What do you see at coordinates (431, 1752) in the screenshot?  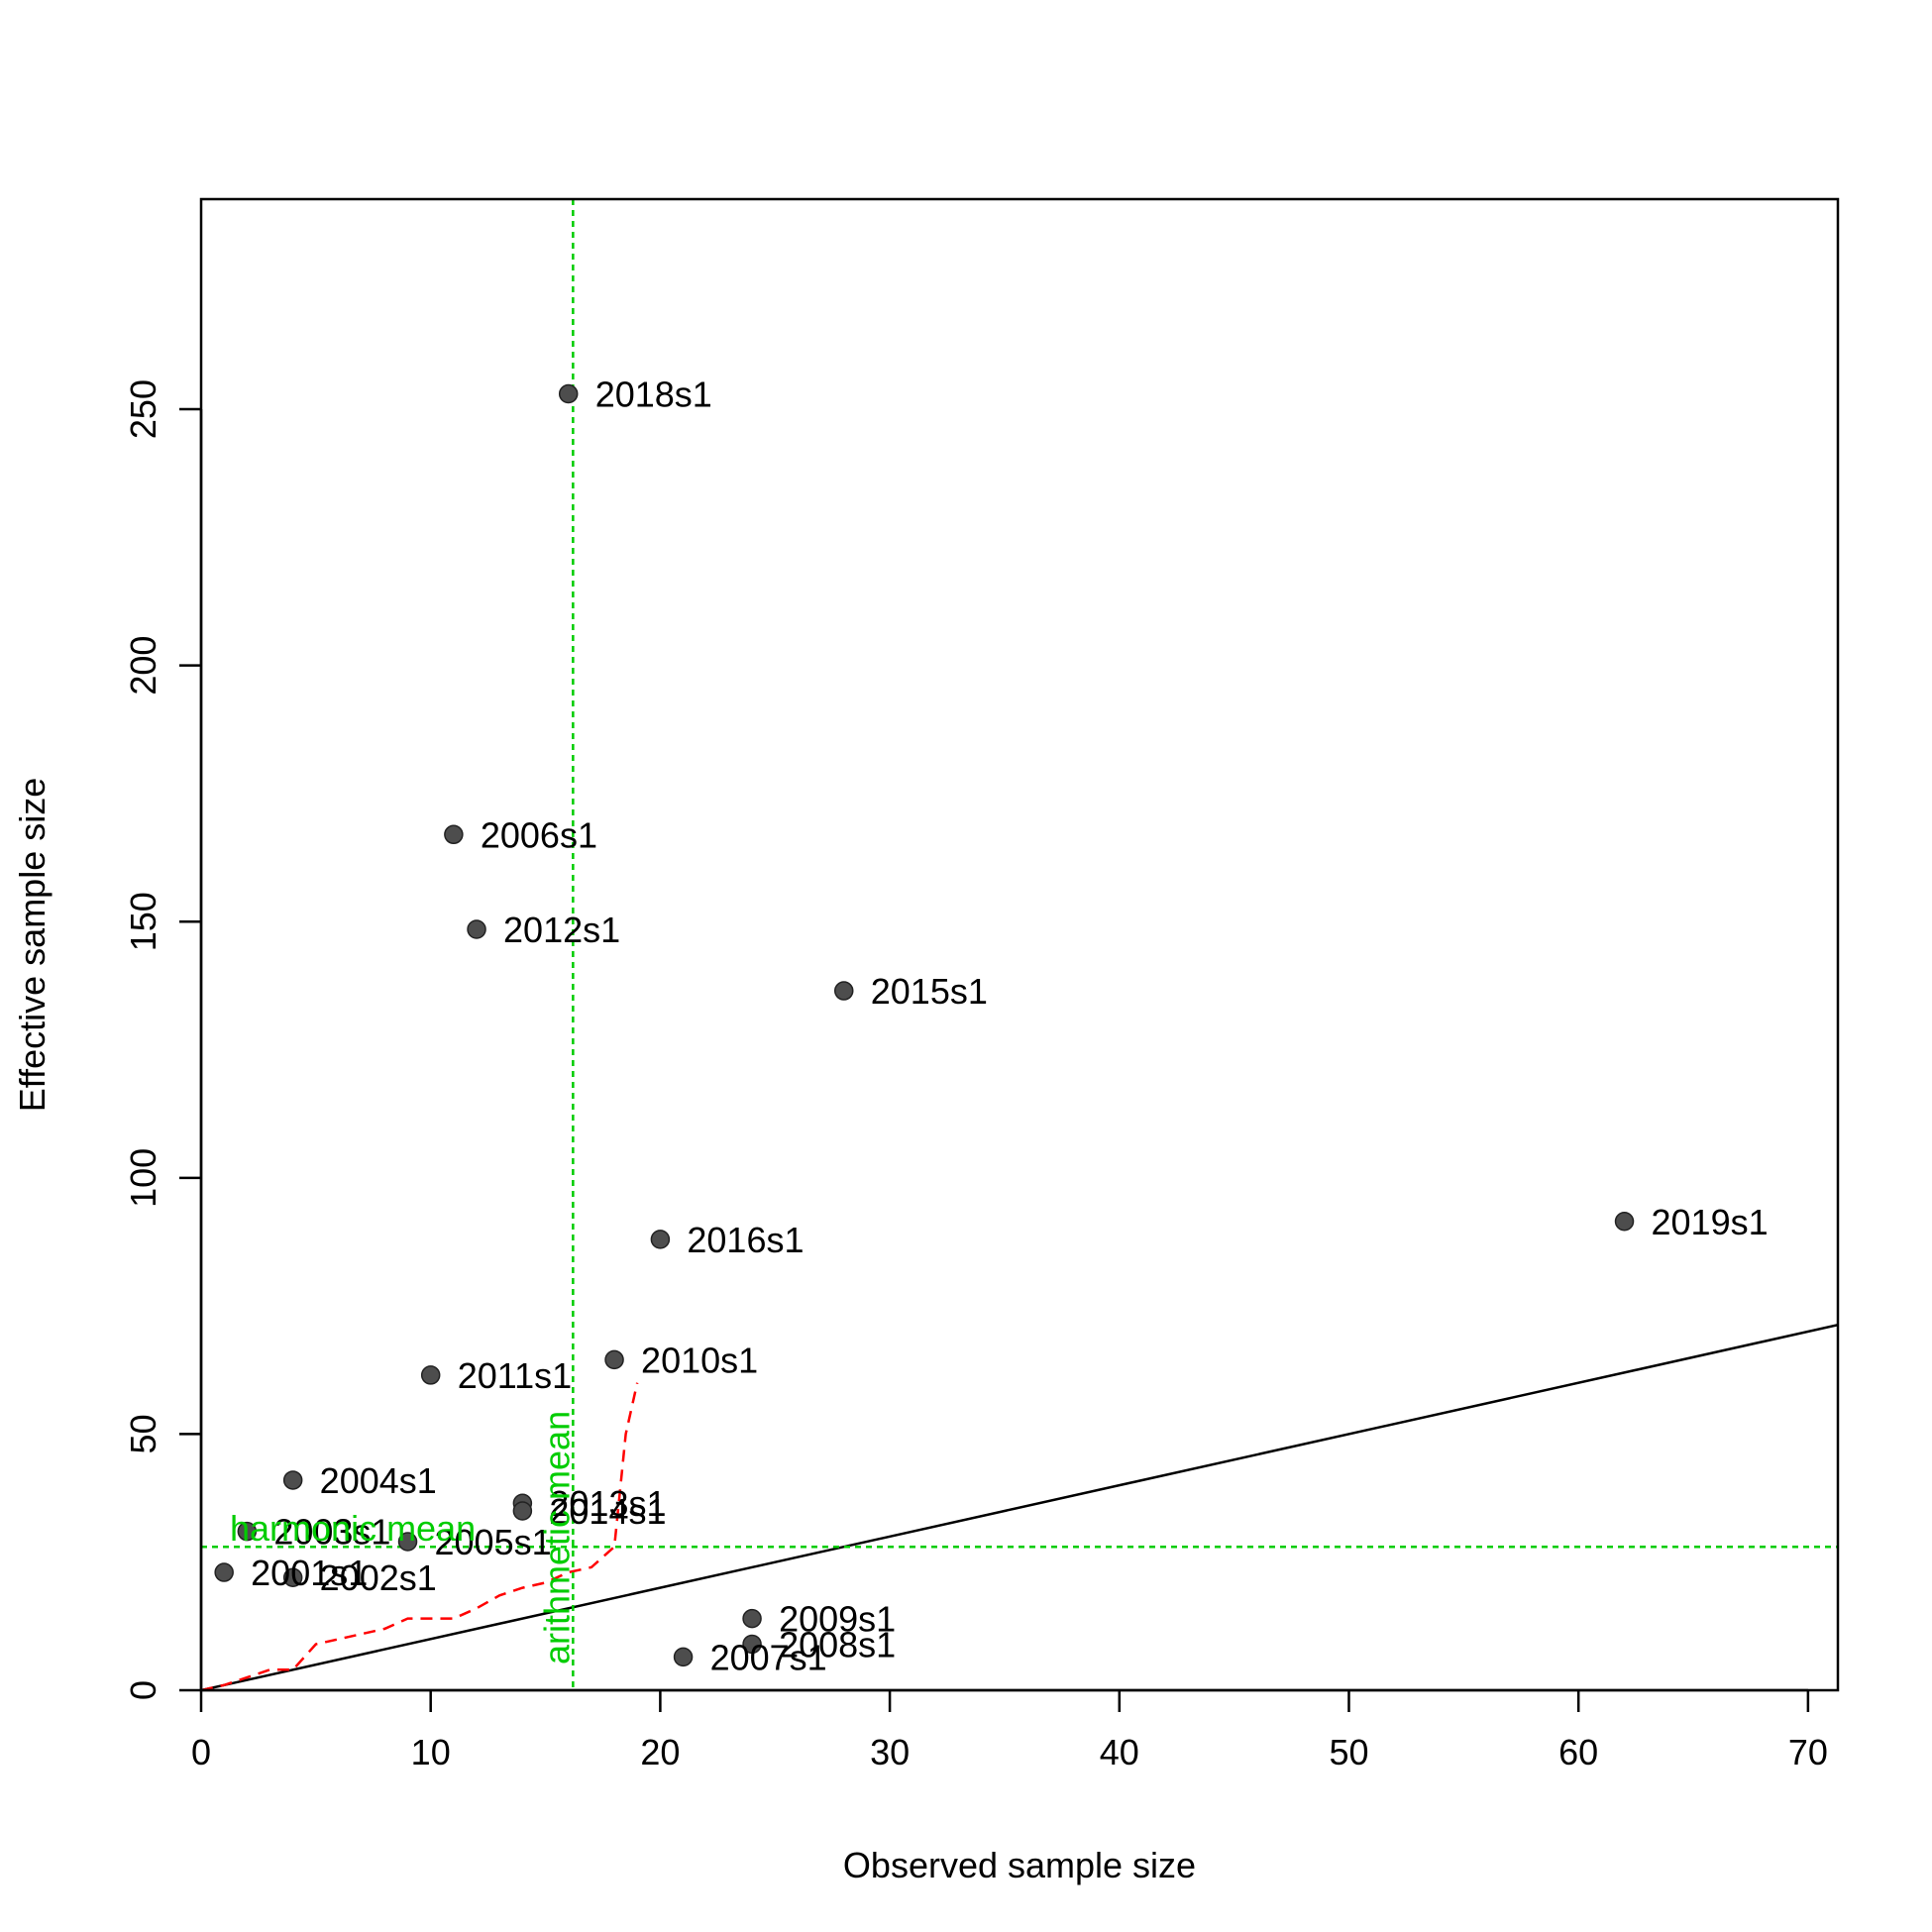 I see `x-tick-label: 10` at bounding box center [431, 1752].